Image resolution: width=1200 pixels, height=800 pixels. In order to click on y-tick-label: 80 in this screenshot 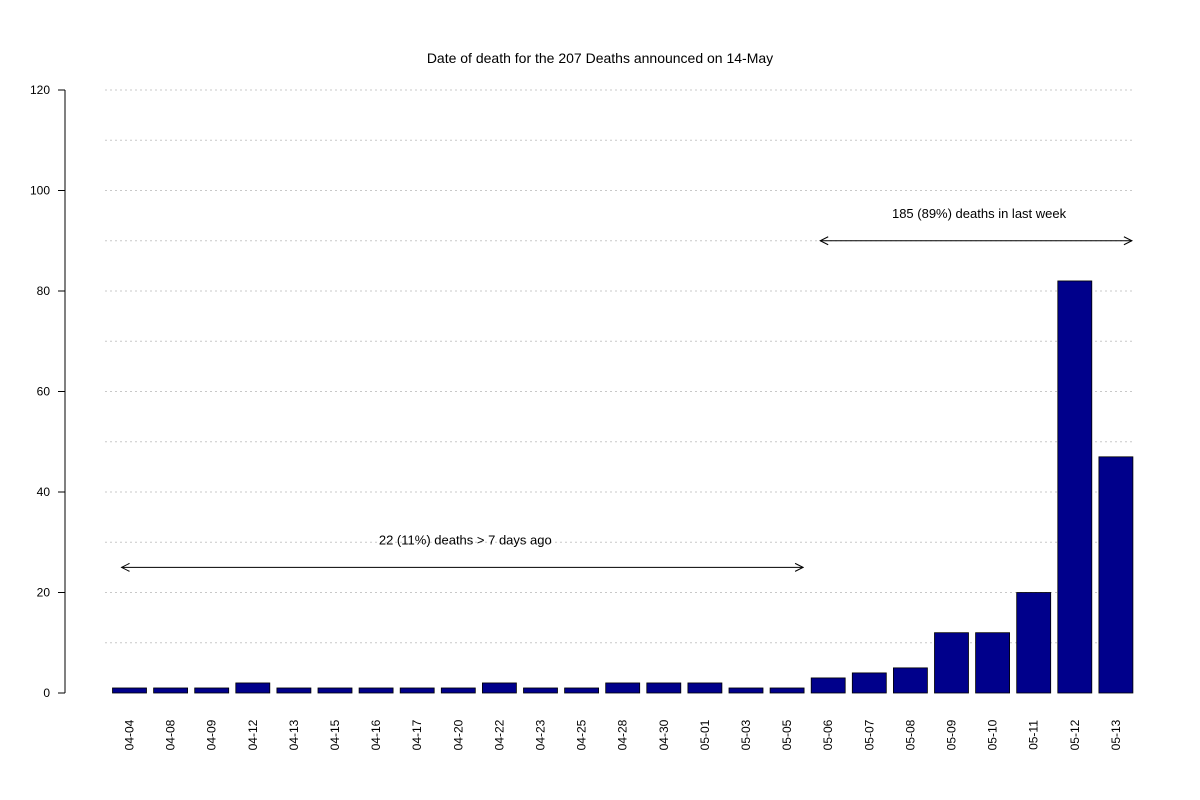, I will do `click(44, 291)`.